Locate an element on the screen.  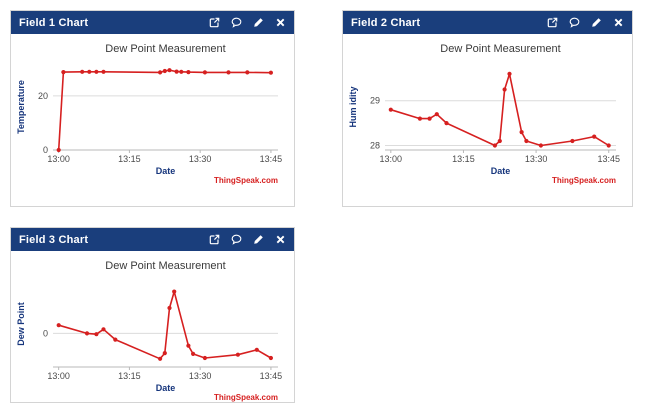
panel-title: Field 1 Chart is located at coordinates (54, 22).